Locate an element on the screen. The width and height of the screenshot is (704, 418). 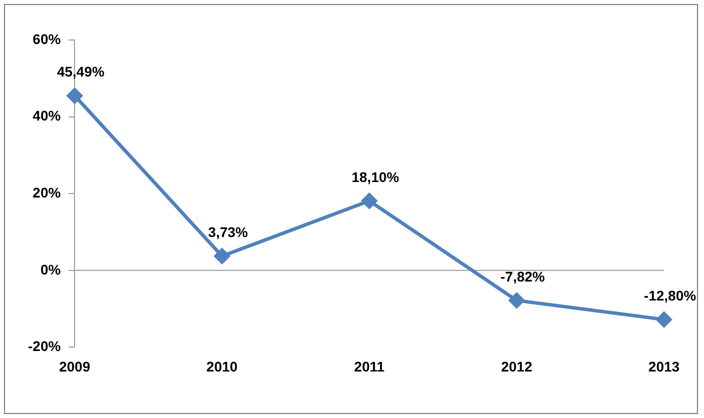
data-label: 45,49% is located at coordinates (80, 72).